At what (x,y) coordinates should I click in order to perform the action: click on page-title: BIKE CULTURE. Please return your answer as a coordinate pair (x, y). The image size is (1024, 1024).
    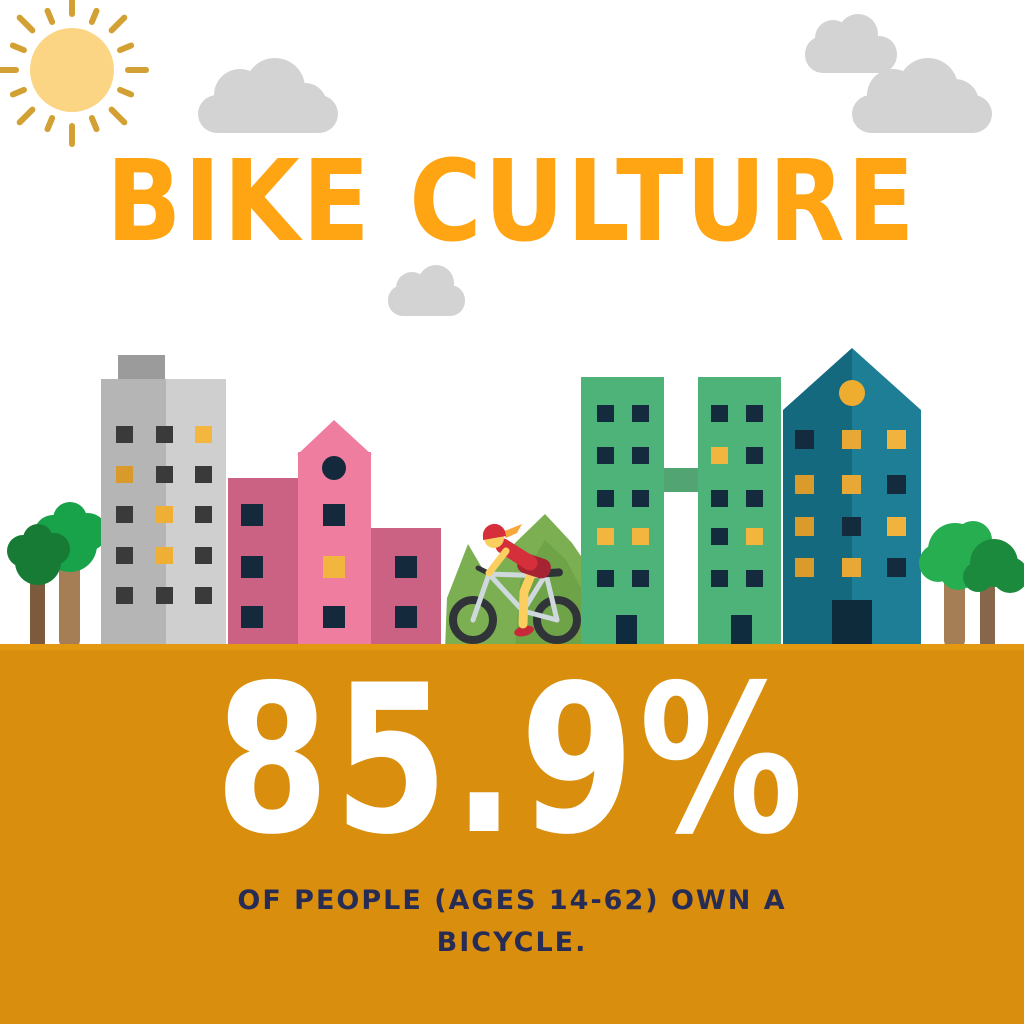
    Looking at the image, I should click on (512, 202).